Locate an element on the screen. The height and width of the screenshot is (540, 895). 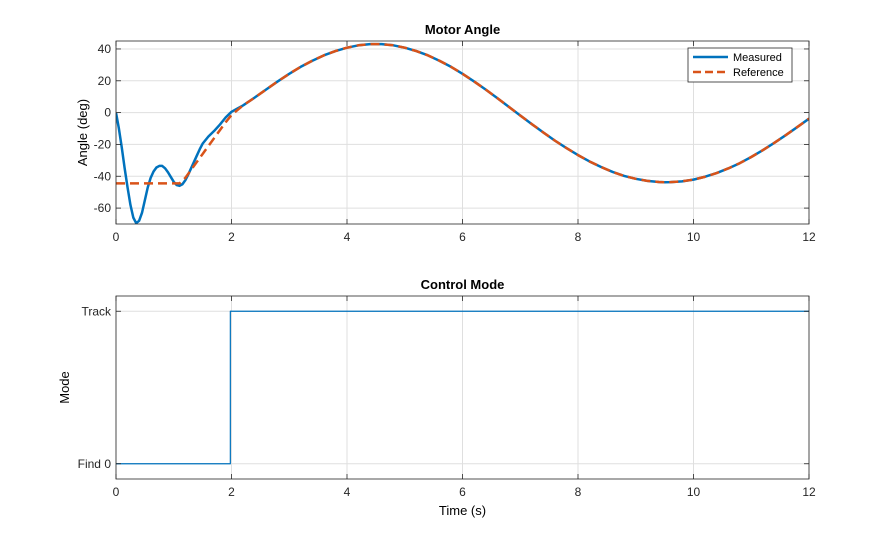
y-tick-label: -20 is located at coordinates (103, 144).